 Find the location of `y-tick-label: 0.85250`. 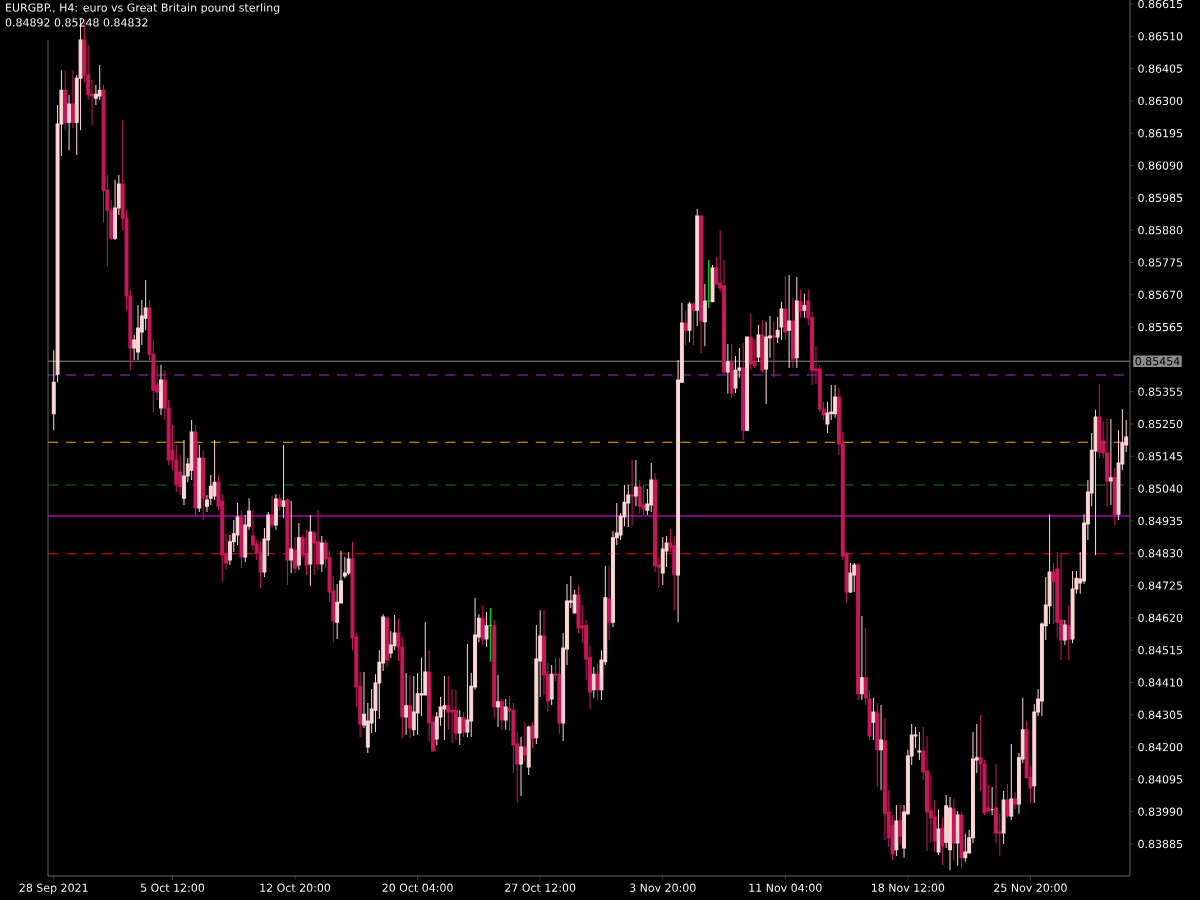

y-tick-label: 0.85250 is located at coordinates (1160, 424).